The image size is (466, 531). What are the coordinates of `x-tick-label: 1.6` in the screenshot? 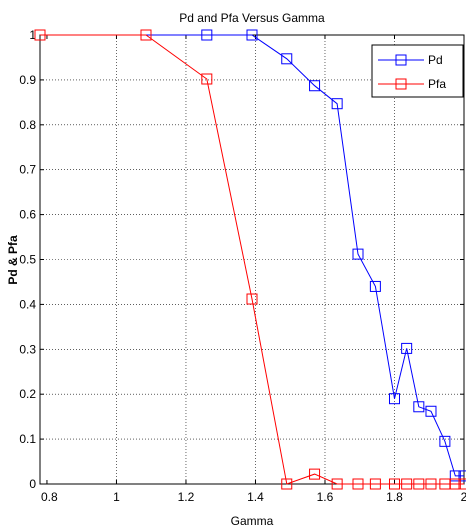 It's located at (325, 497).